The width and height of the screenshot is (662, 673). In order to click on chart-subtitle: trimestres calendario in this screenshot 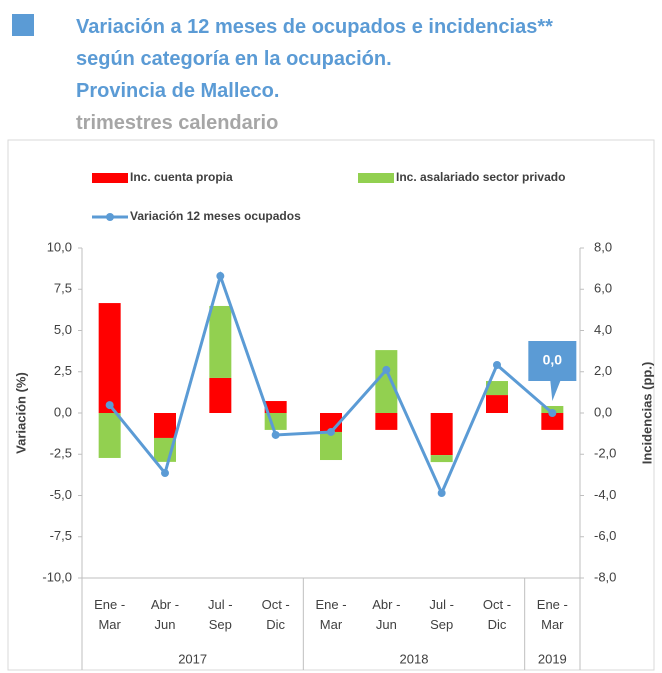, I will do `click(177, 123)`.